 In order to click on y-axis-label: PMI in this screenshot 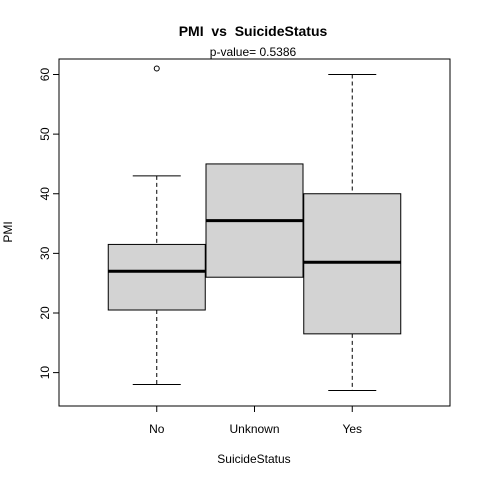, I will do `click(8, 231)`.